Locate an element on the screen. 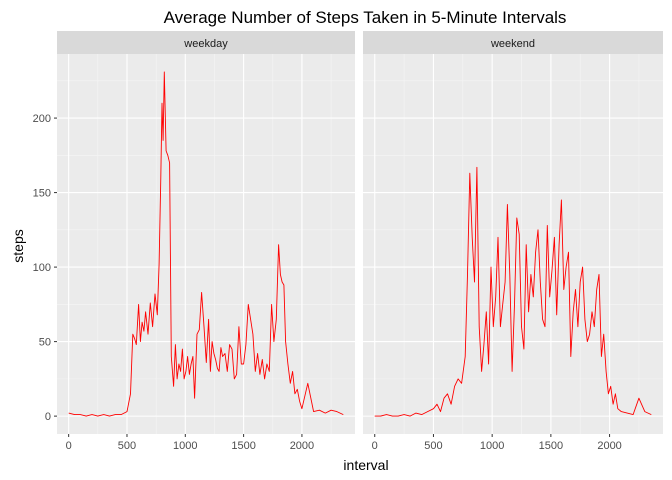 Image resolution: width=672 pixels, height=480 pixels. y-tick-label: 50 is located at coordinates (45, 343).